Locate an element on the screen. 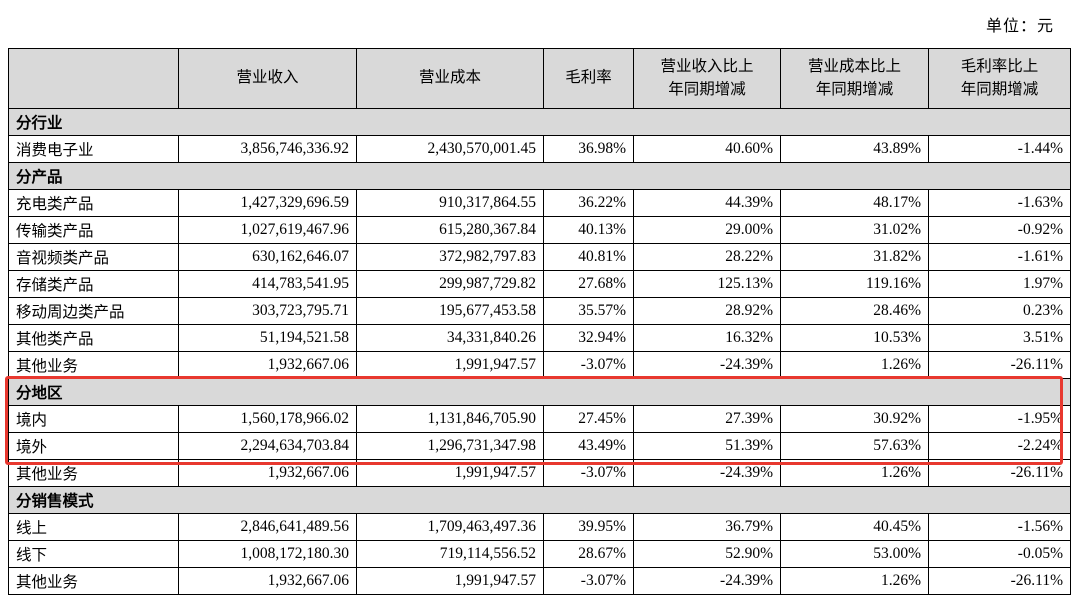 The image size is (1080, 605). section-label: 分产品 is located at coordinates (539, 176).